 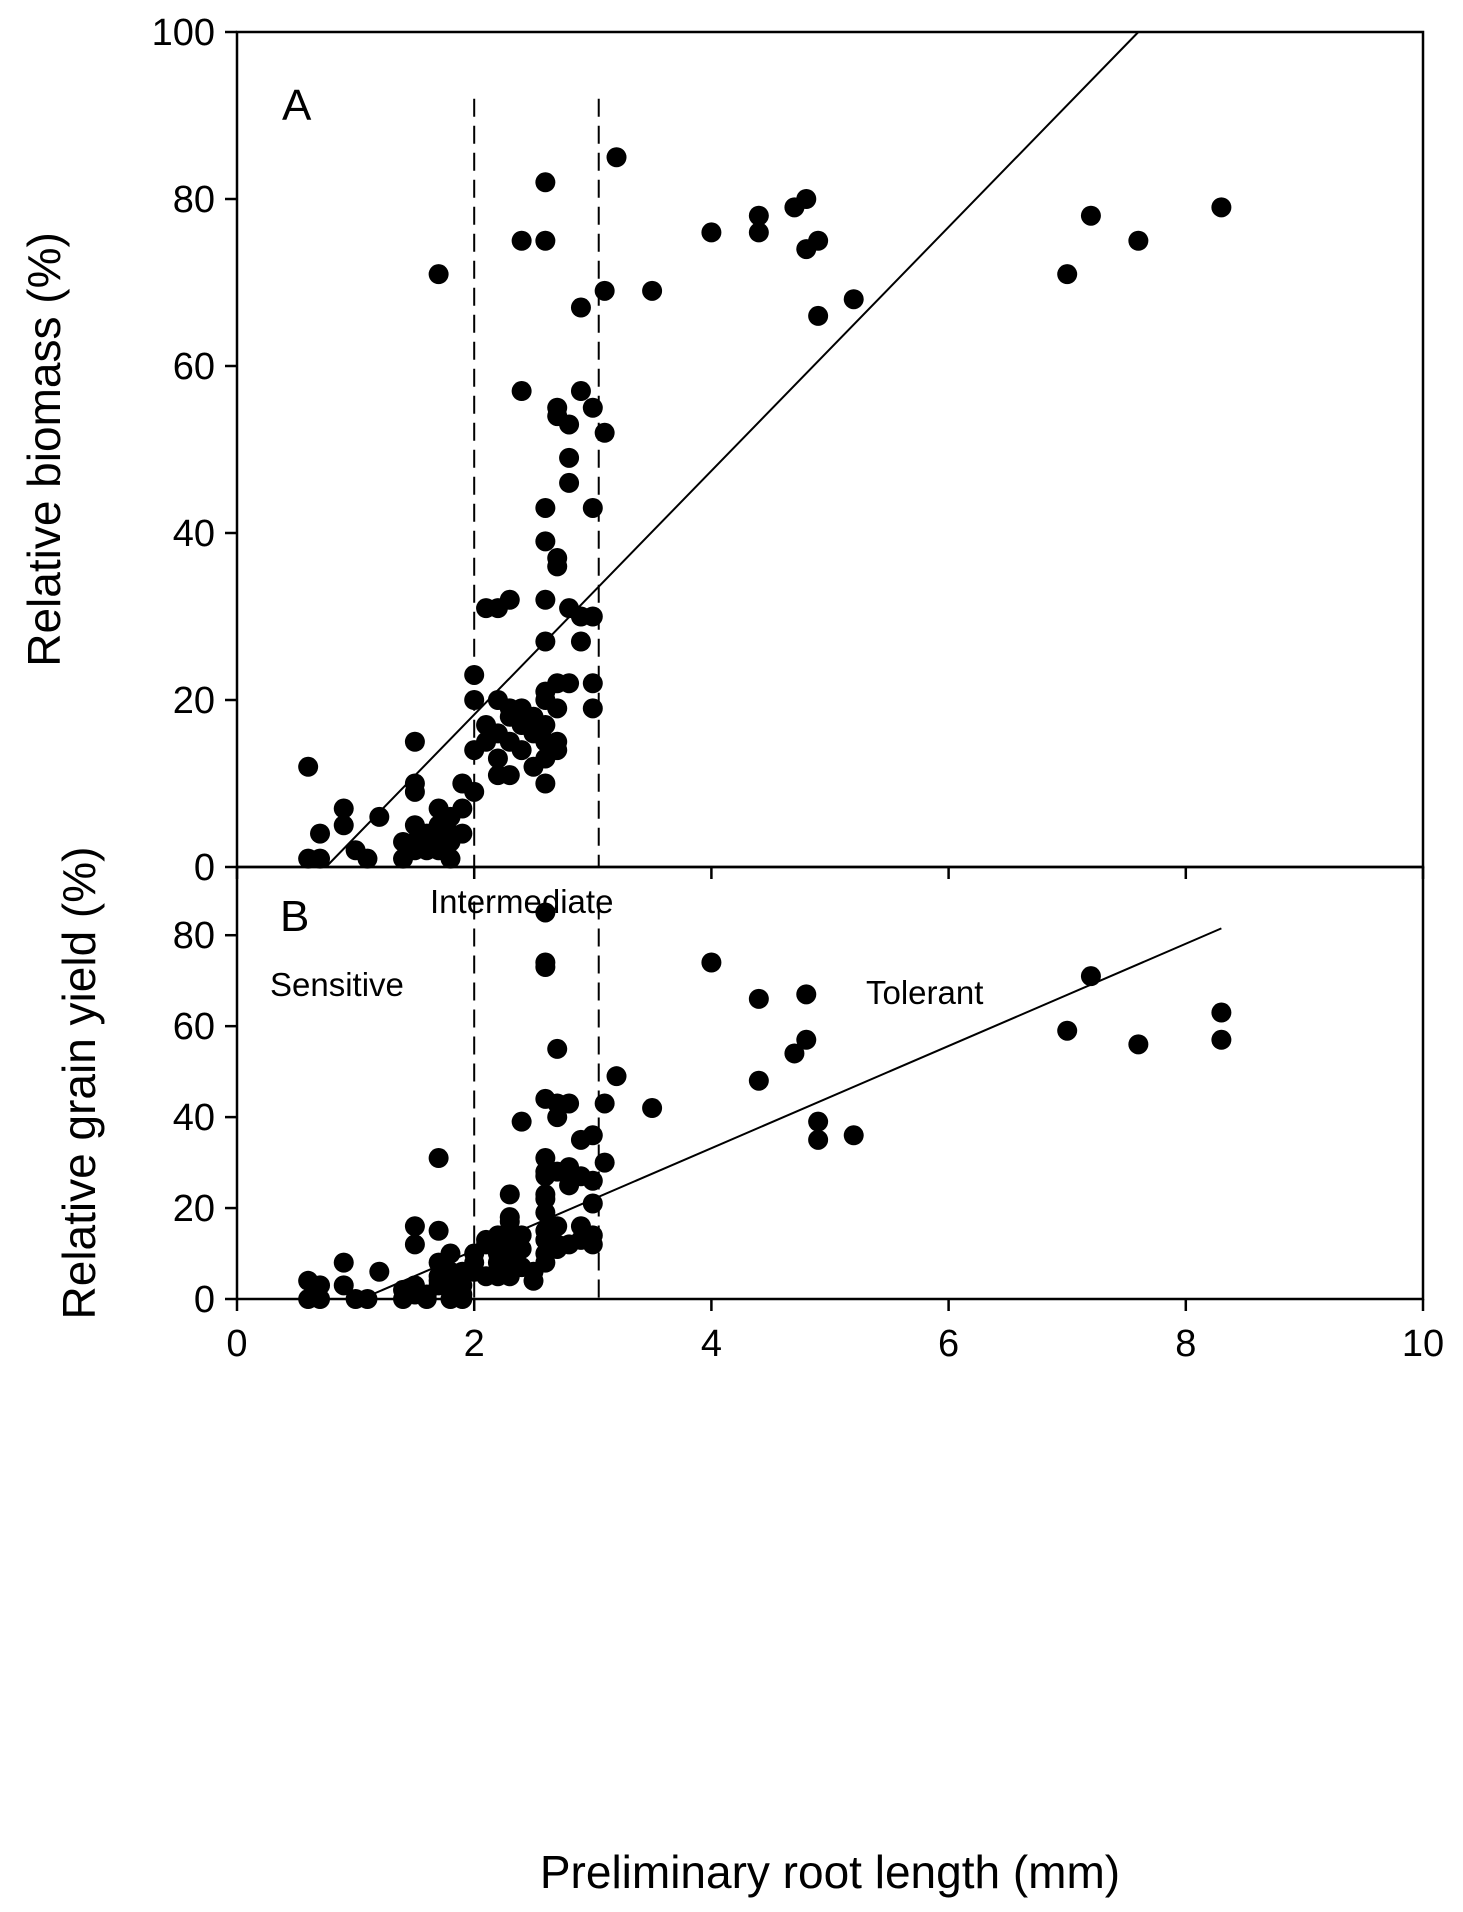 What do you see at coordinates (79, 1083) in the screenshot?
I see `panel-b-y-axis-title: Relative grain yield (%)` at bounding box center [79, 1083].